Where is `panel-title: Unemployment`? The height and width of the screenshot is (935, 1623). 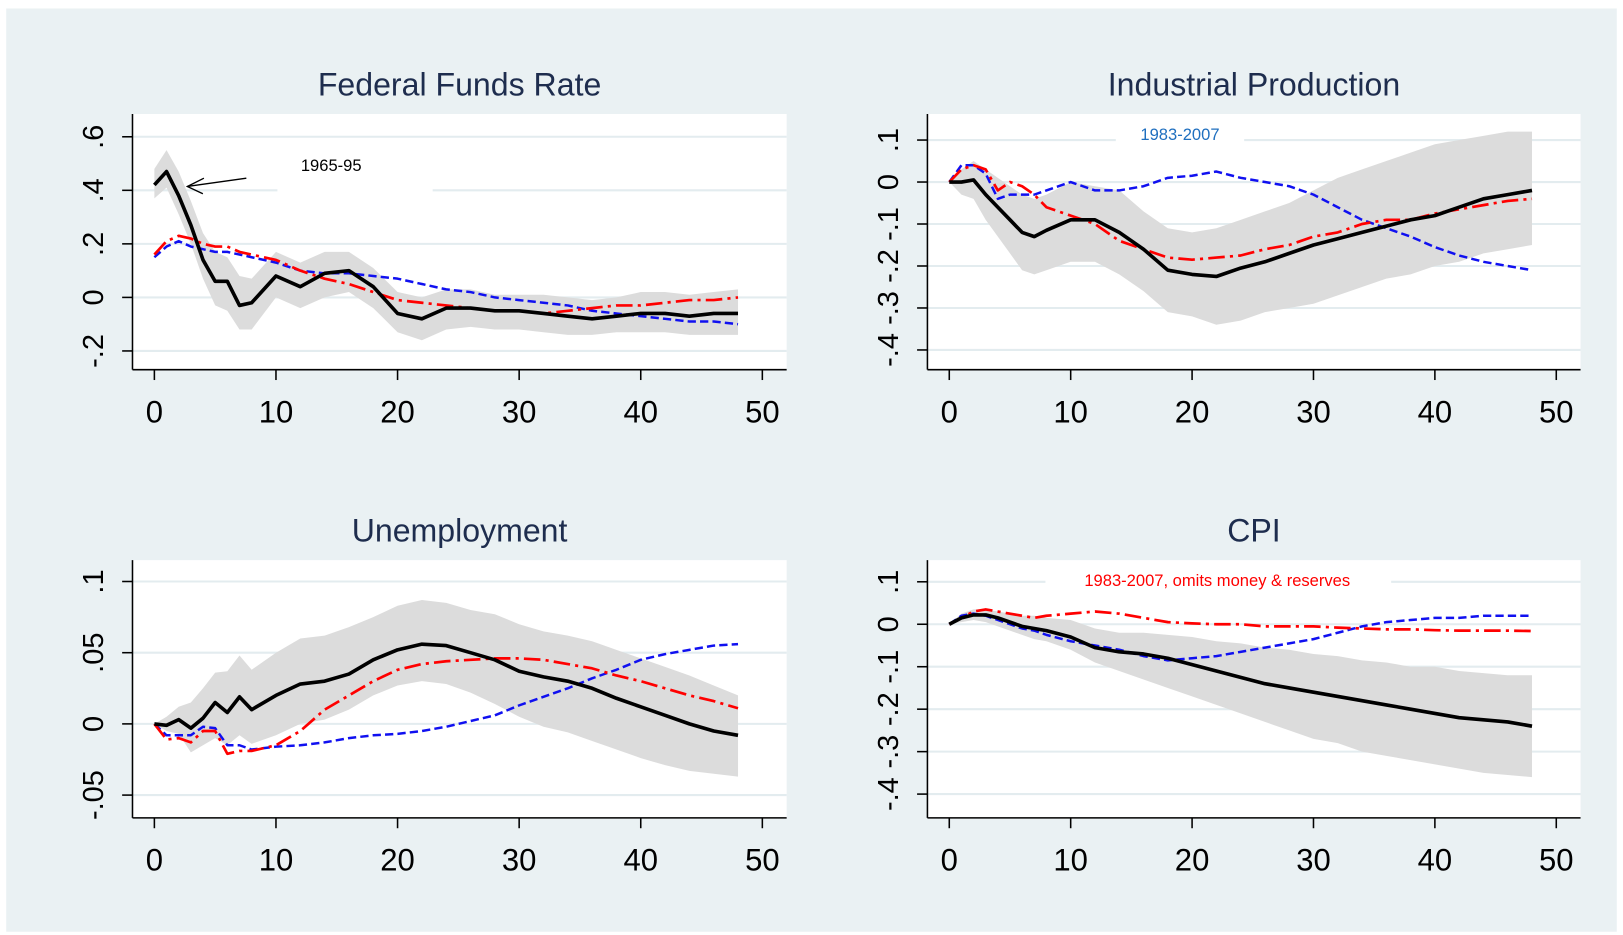
panel-title: Unemployment is located at coordinates (460, 531).